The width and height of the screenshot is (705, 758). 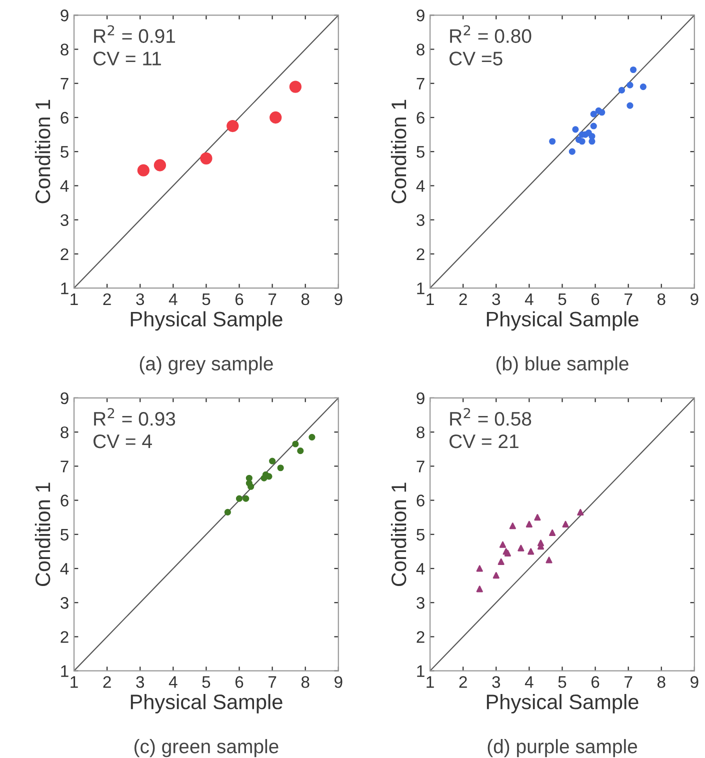 I want to click on annotation: R$^{2}$ = 0.80 CV =5, so click(x=491, y=45).